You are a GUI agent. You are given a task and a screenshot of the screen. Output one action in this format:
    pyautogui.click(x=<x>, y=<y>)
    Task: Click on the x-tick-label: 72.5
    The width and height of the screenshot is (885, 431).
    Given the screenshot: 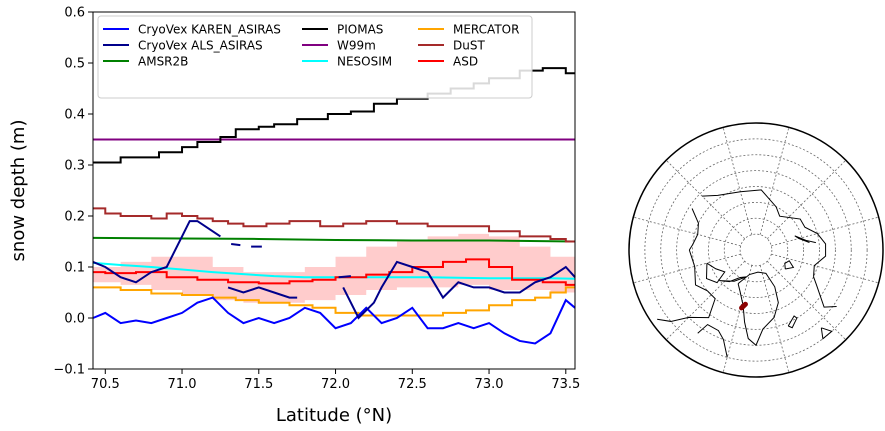 What is the action you would take?
    pyautogui.click(x=412, y=384)
    